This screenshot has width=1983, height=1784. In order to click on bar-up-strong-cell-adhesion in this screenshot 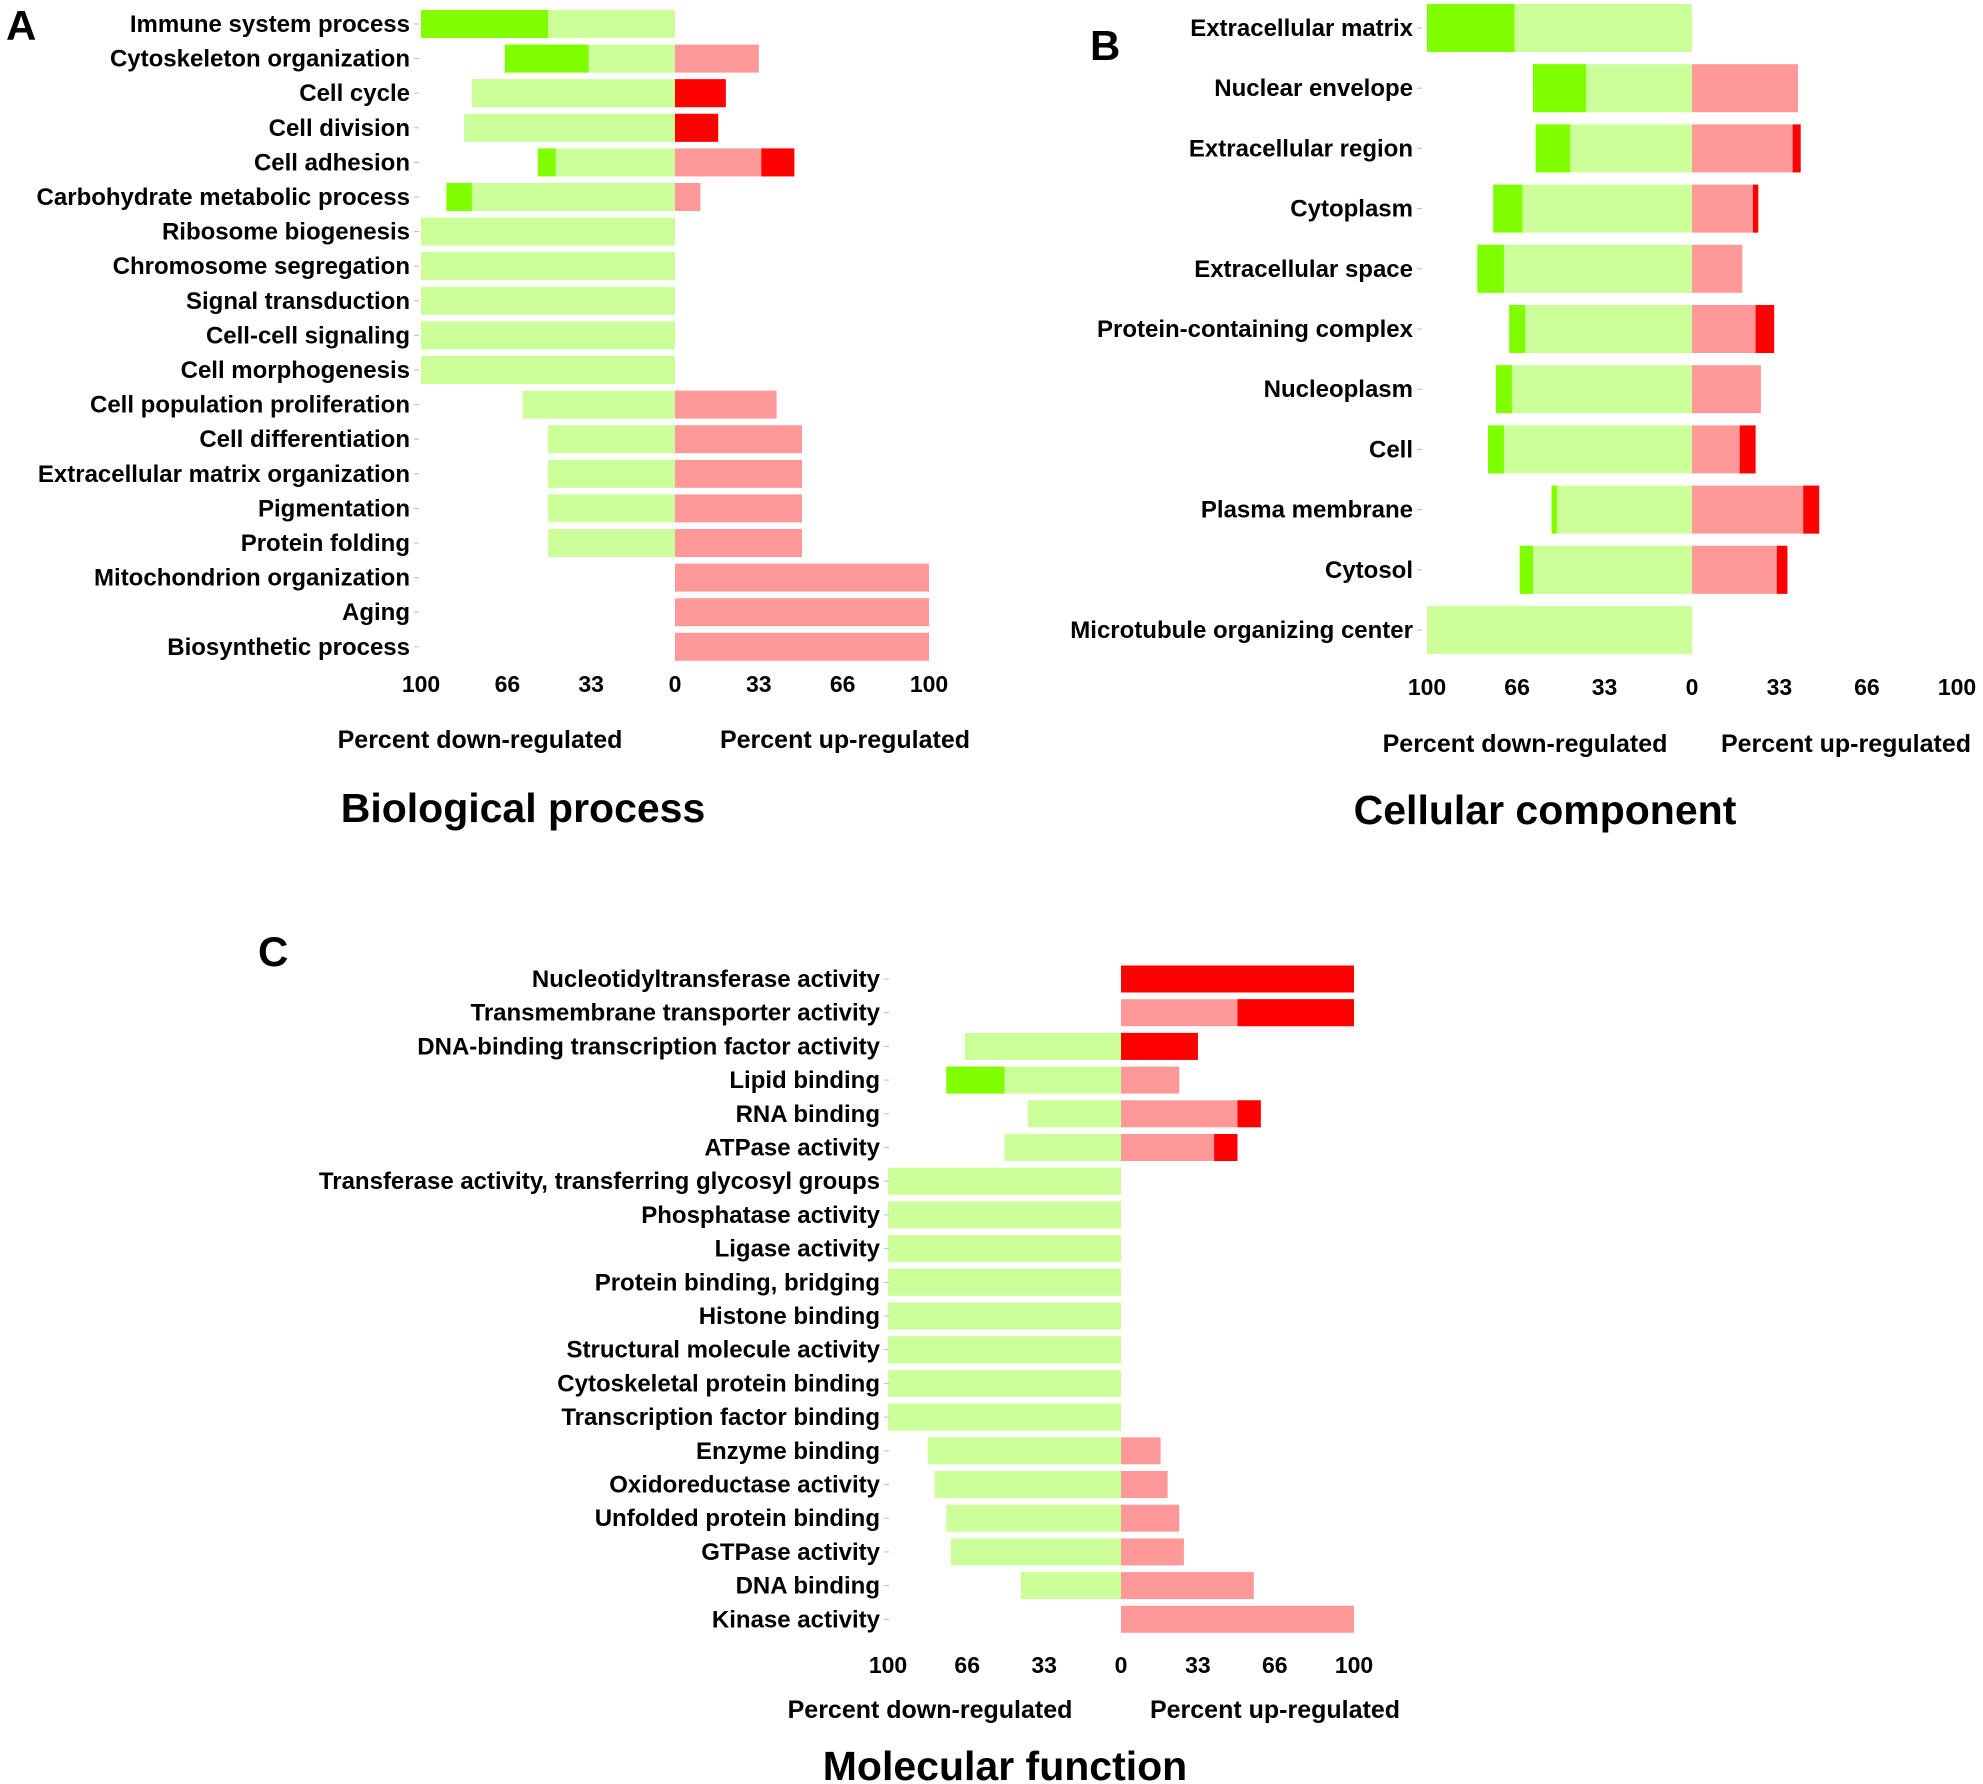, I will do `click(778, 162)`.